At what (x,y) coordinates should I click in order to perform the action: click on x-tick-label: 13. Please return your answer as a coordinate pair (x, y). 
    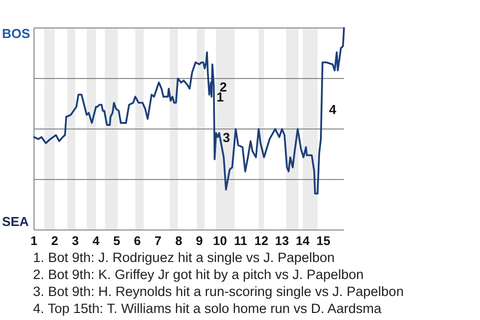
    Looking at the image, I should click on (282, 241).